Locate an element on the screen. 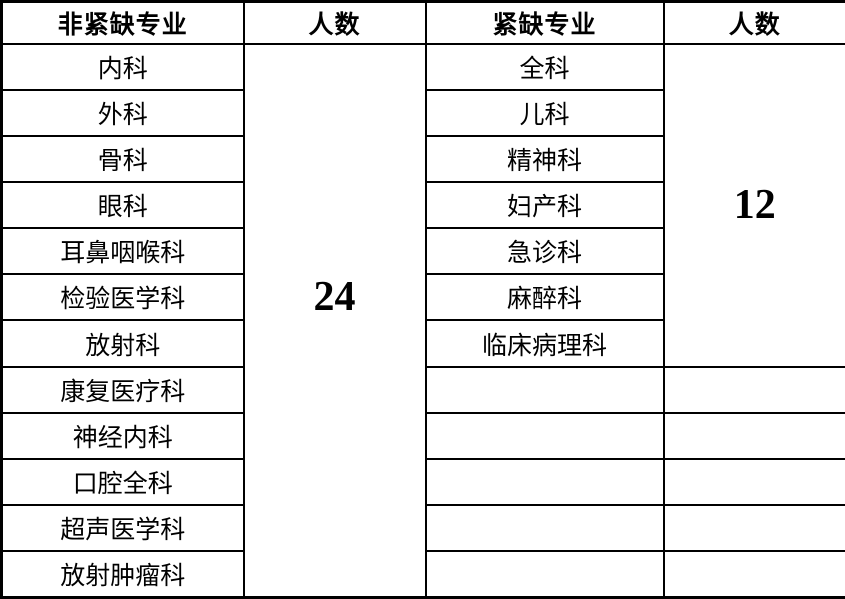  non-scarce-dept-cell: 康复医疗科 is located at coordinates (122, 389).